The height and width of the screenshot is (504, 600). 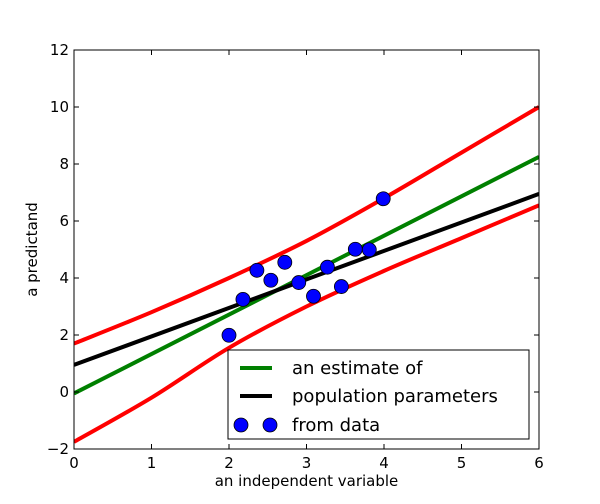 I want to click on x-tick-label: 0, so click(x=74, y=463).